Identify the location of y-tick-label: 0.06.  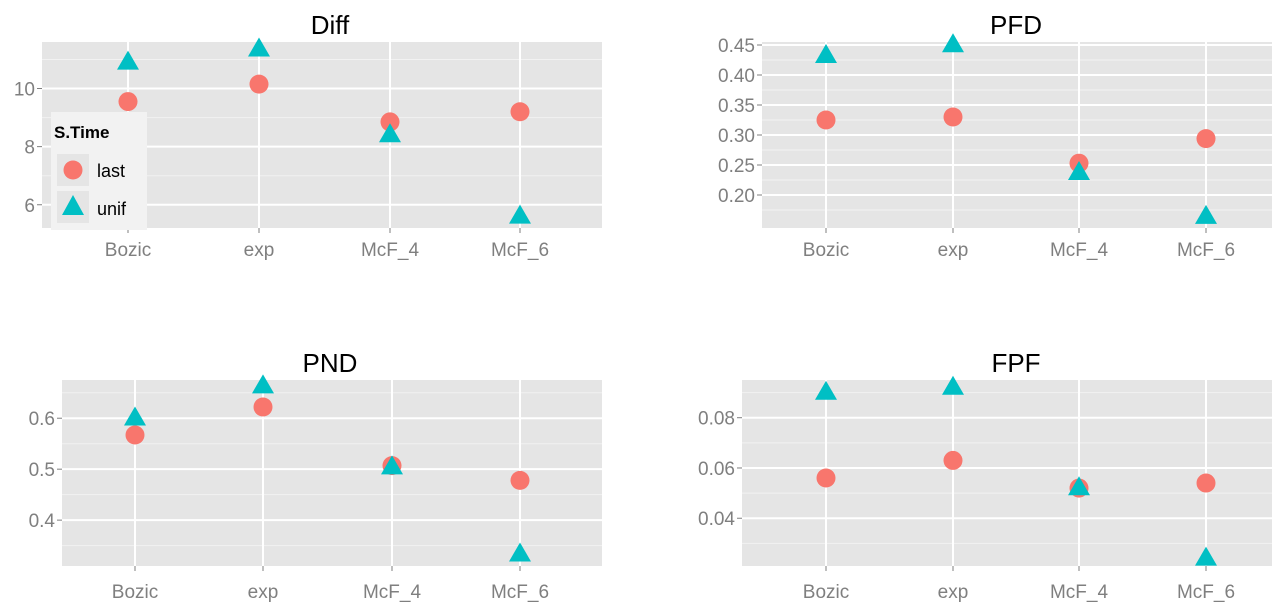
(716, 469).